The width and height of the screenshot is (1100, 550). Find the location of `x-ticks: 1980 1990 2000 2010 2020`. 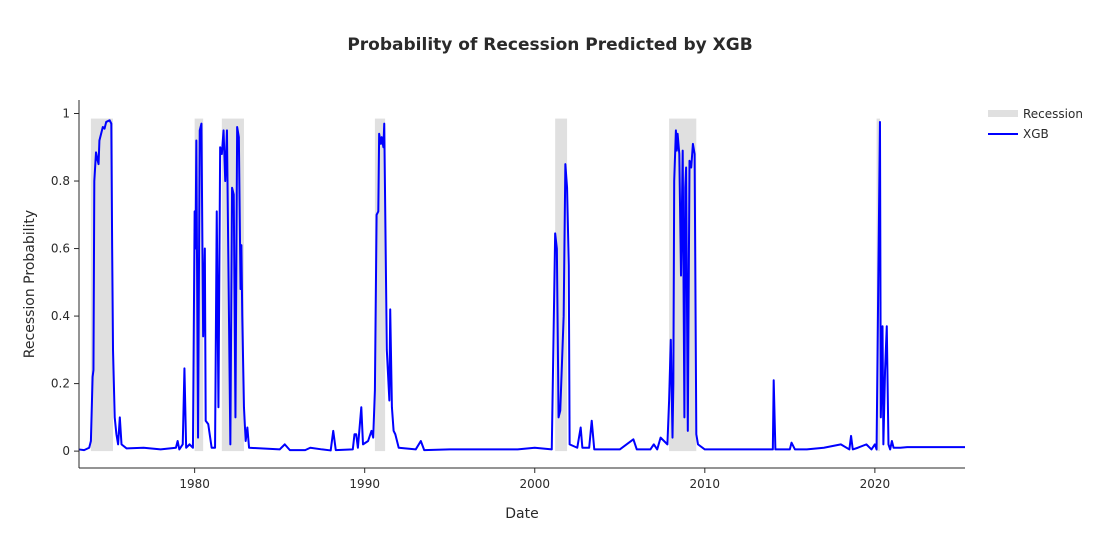

x-ticks: 1980 1990 2000 2010 2020 is located at coordinates (534, 479).